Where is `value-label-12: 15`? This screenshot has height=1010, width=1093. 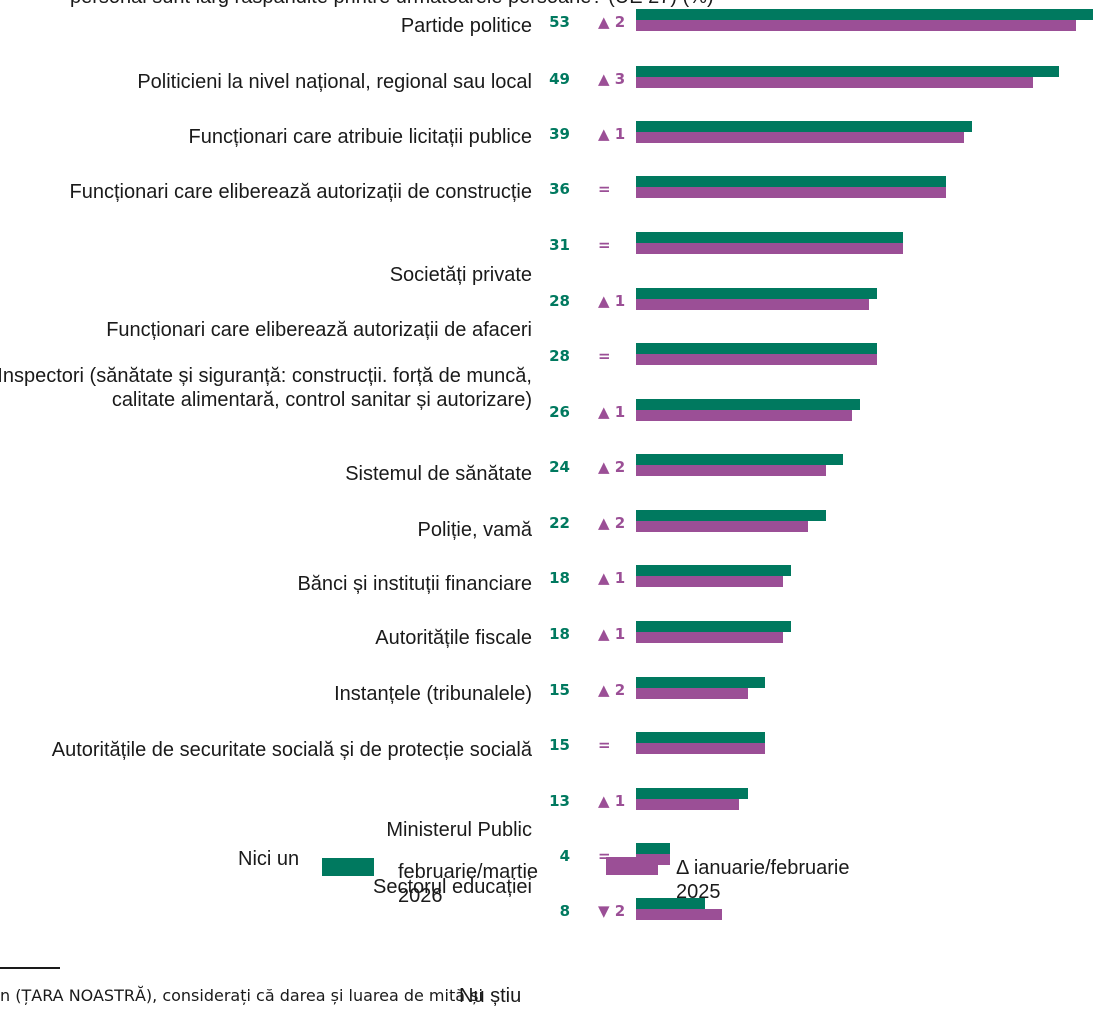
value-label-12: 15 is located at coordinates (559, 690).